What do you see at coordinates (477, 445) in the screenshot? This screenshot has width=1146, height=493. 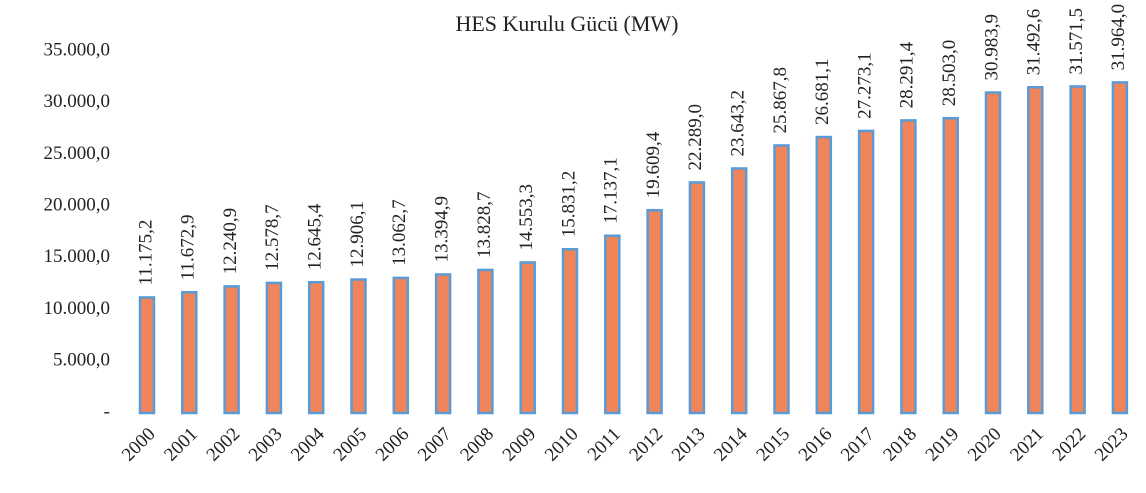 I see `x-tick-label: 2008` at bounding box center [477, 445].